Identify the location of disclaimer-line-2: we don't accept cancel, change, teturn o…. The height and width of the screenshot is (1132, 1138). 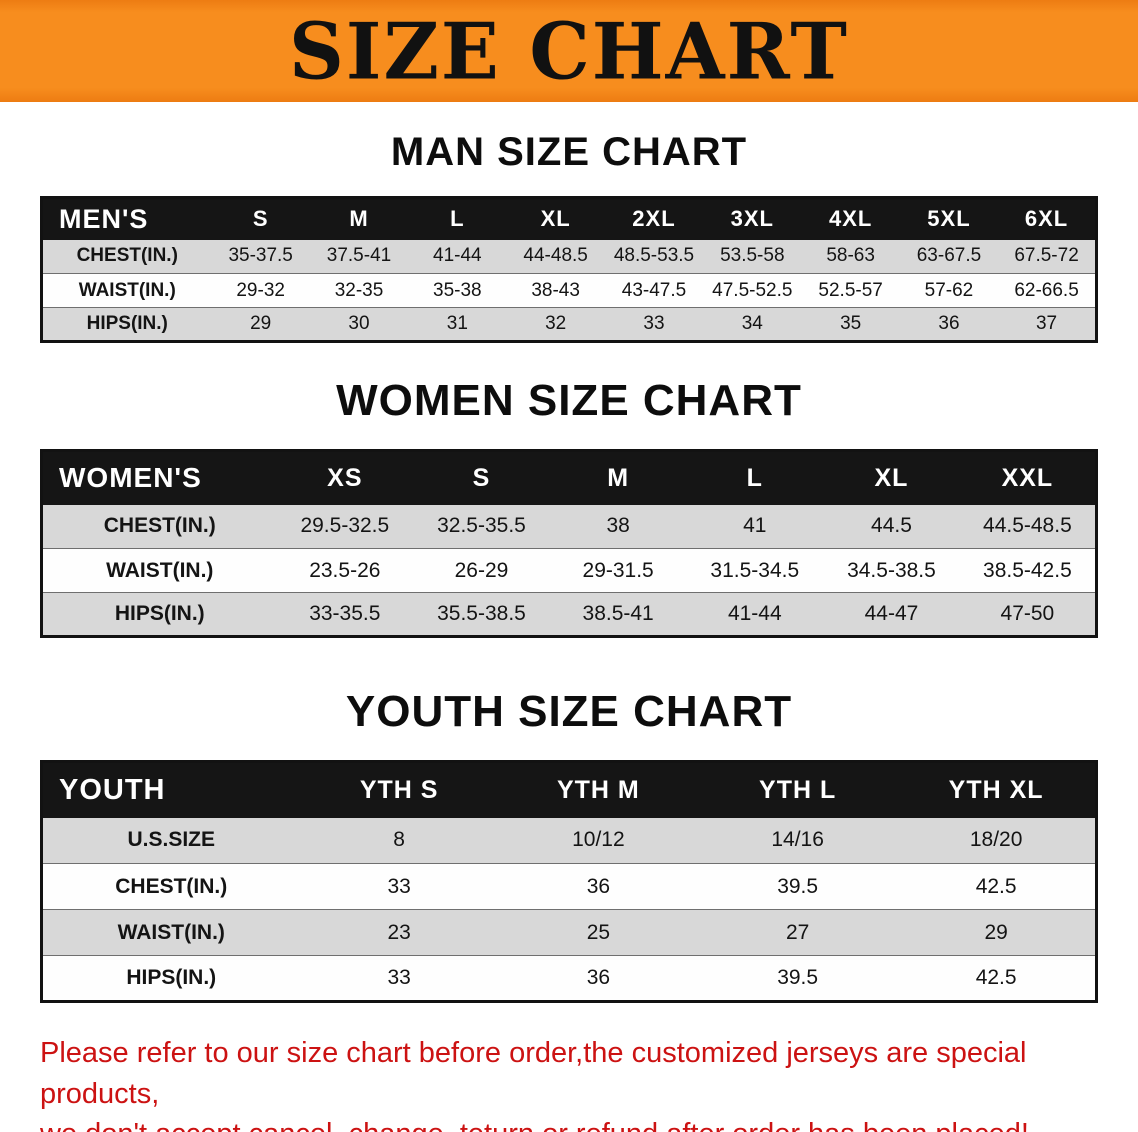
(570, 1123).